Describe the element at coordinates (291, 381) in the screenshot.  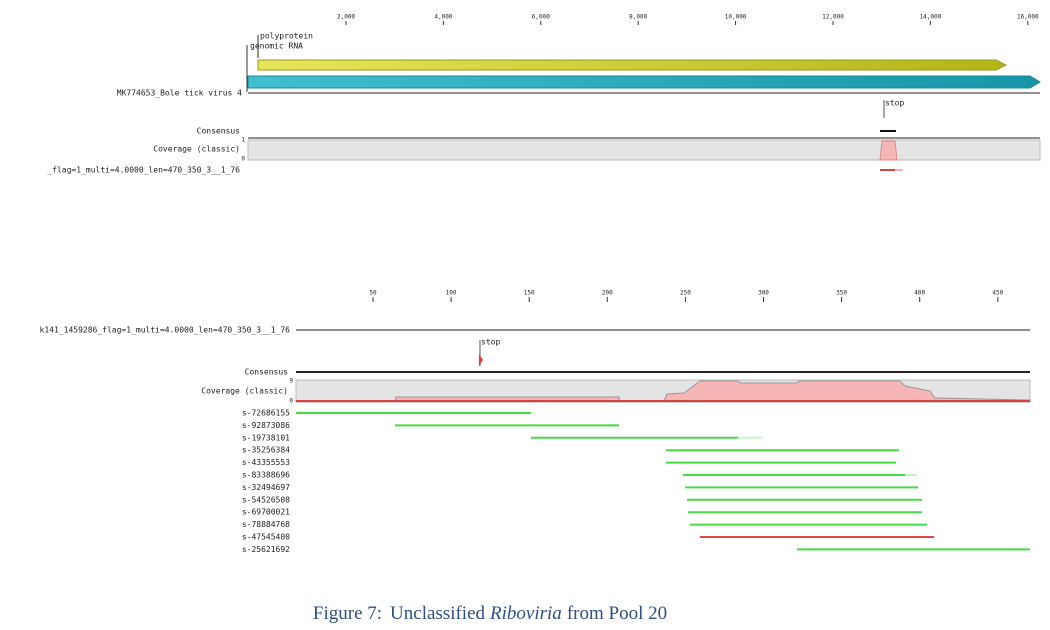
I see `coverage-max: 9` at that location.